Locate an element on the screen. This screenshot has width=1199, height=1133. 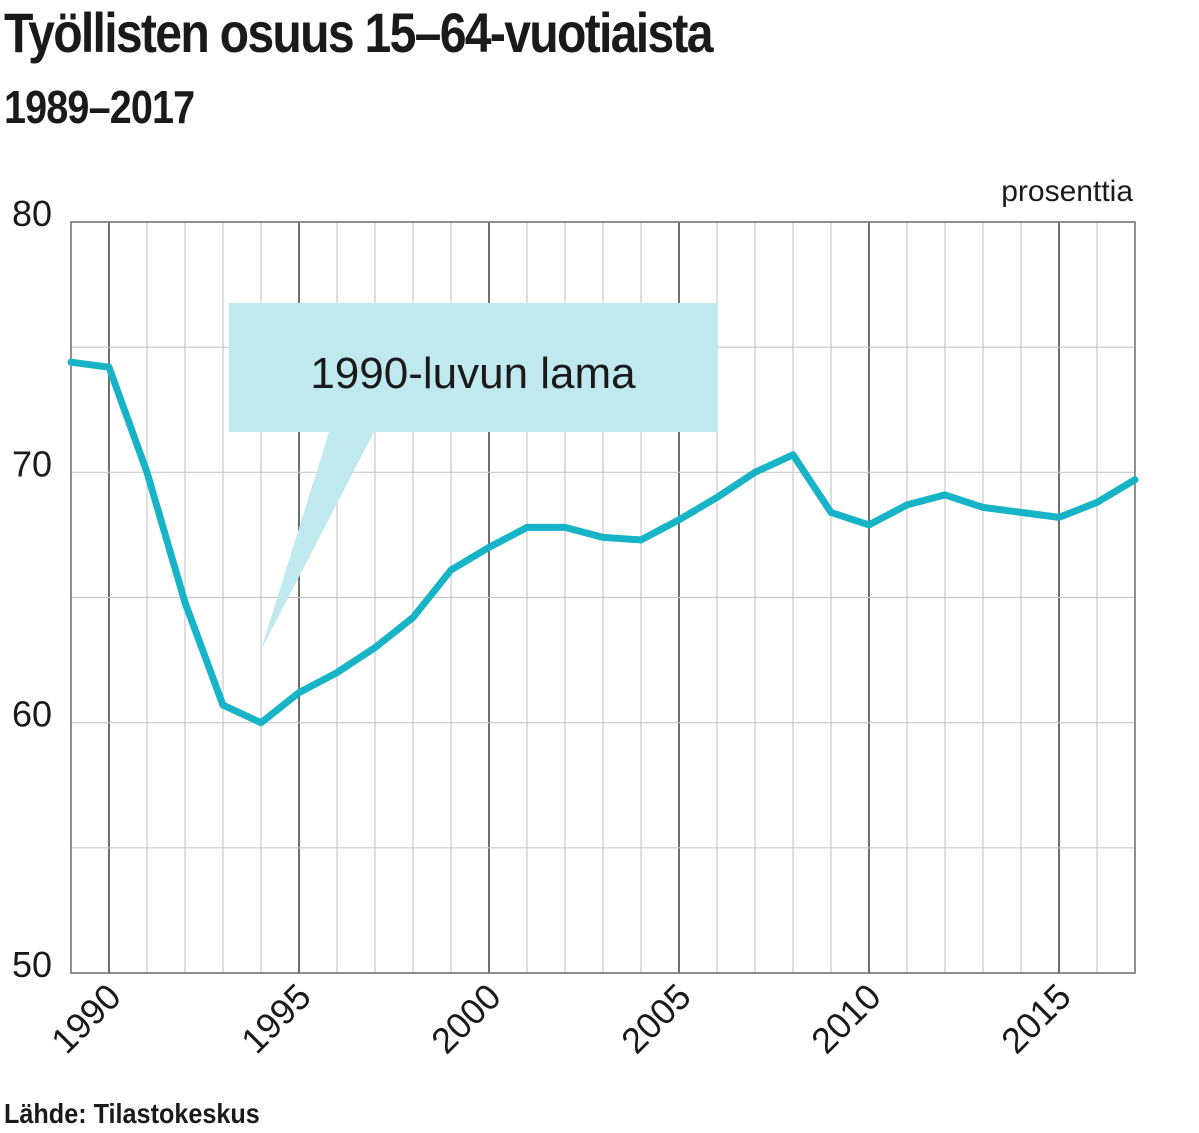
y-tick-label-50: 50 is located at coordinates (32, 964).